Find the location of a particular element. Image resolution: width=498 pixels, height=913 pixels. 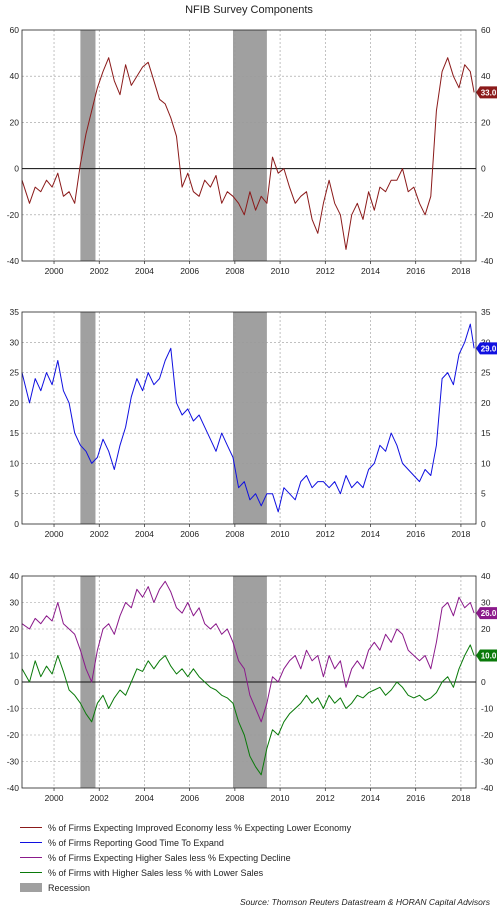

legend-item-good-time-expand: % of Firms Reporting Good Time To Expand is located at coordinates (255, 842).